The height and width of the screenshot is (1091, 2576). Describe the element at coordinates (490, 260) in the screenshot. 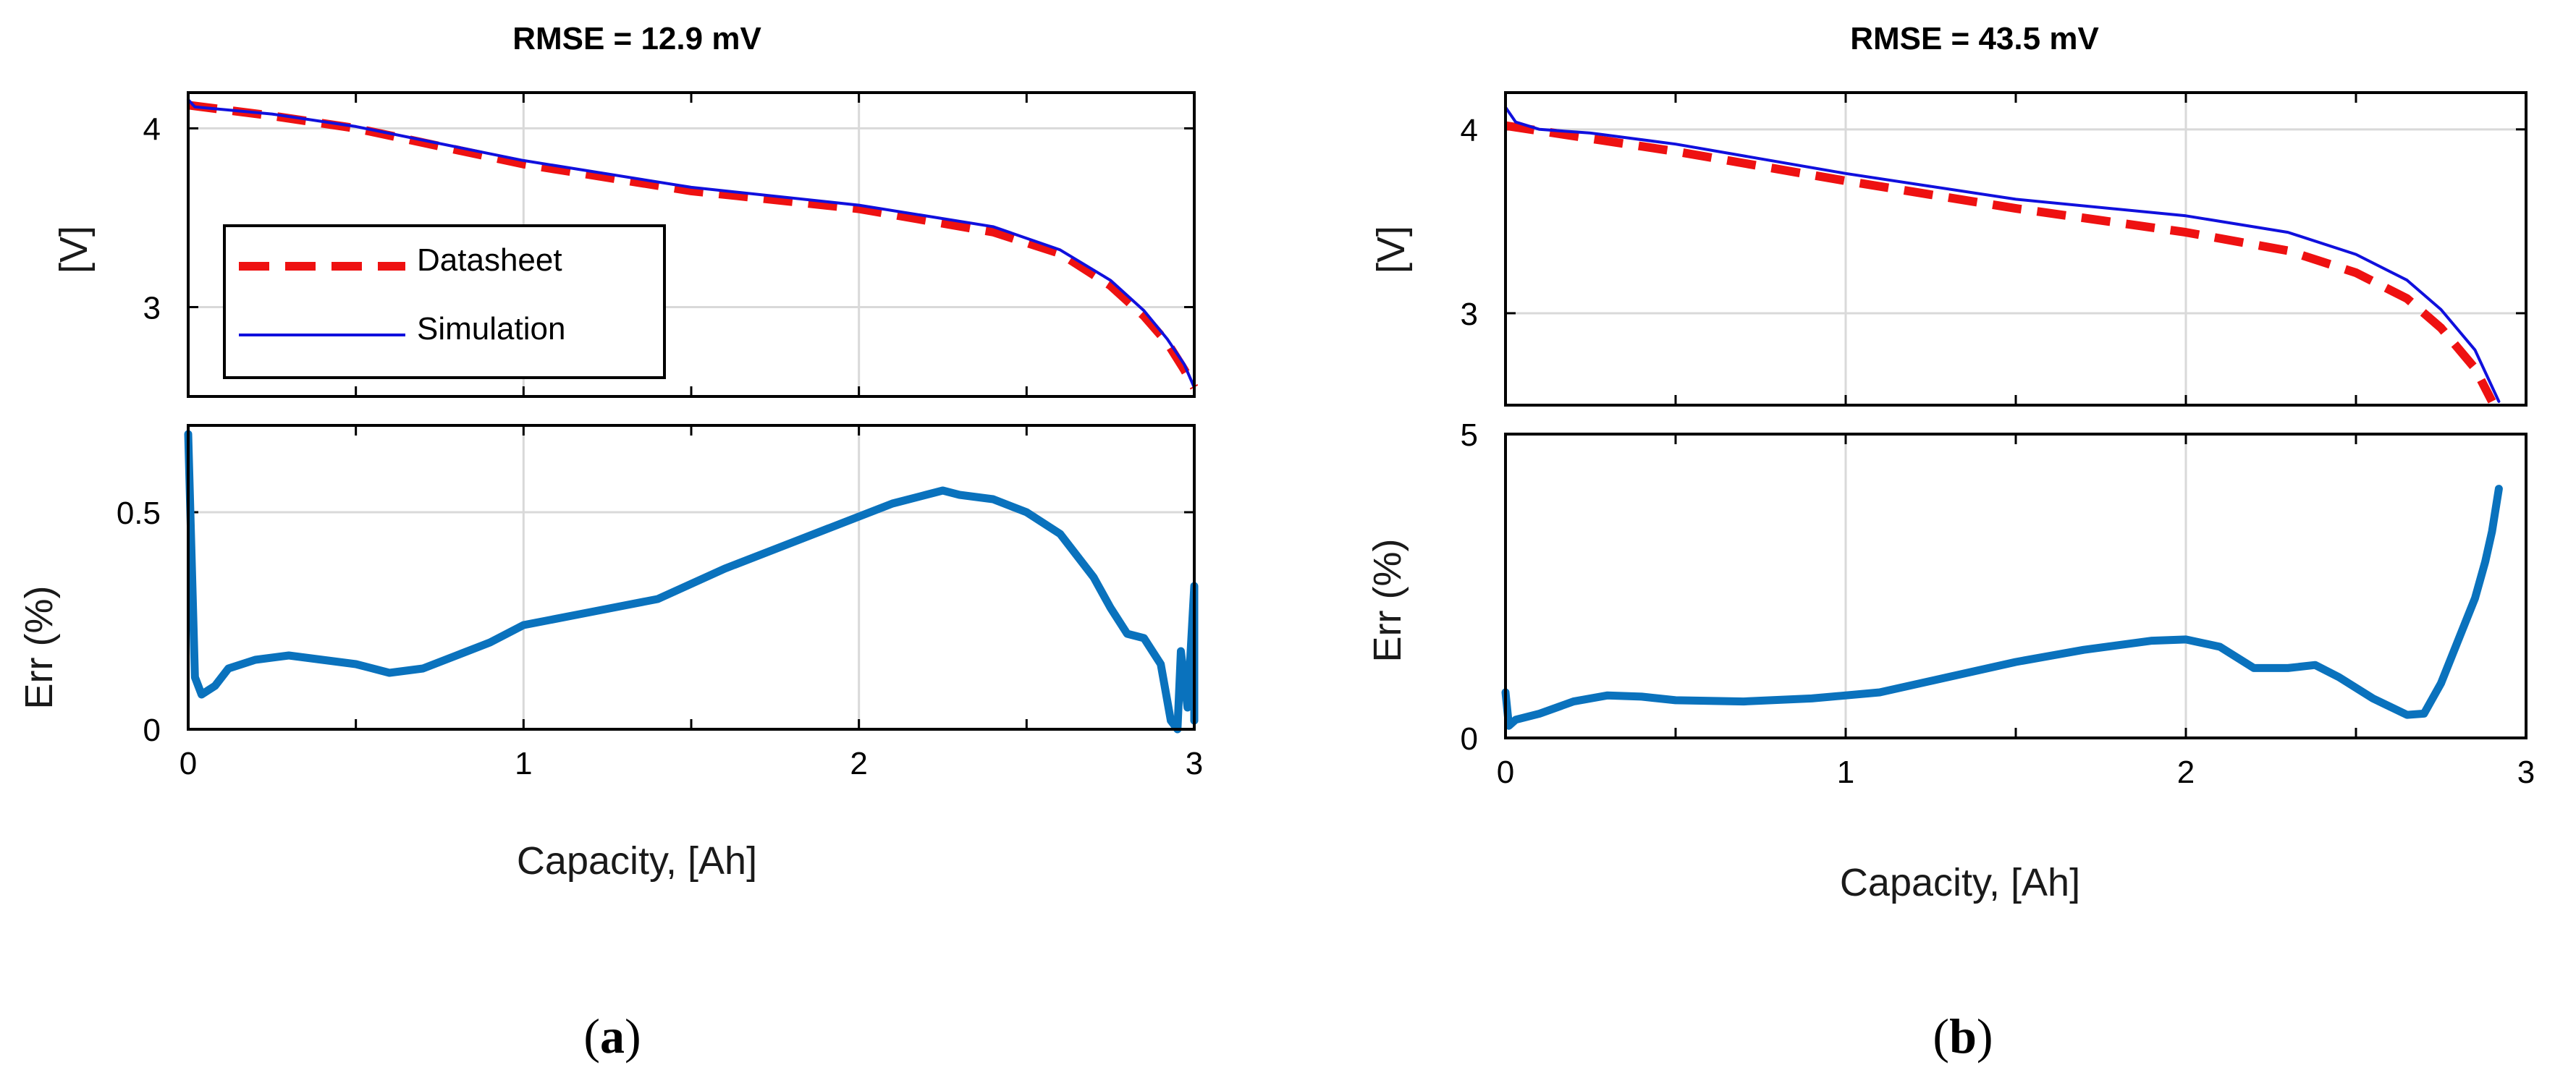

I see `legend-datasheet-label: Datasheet` at that location.